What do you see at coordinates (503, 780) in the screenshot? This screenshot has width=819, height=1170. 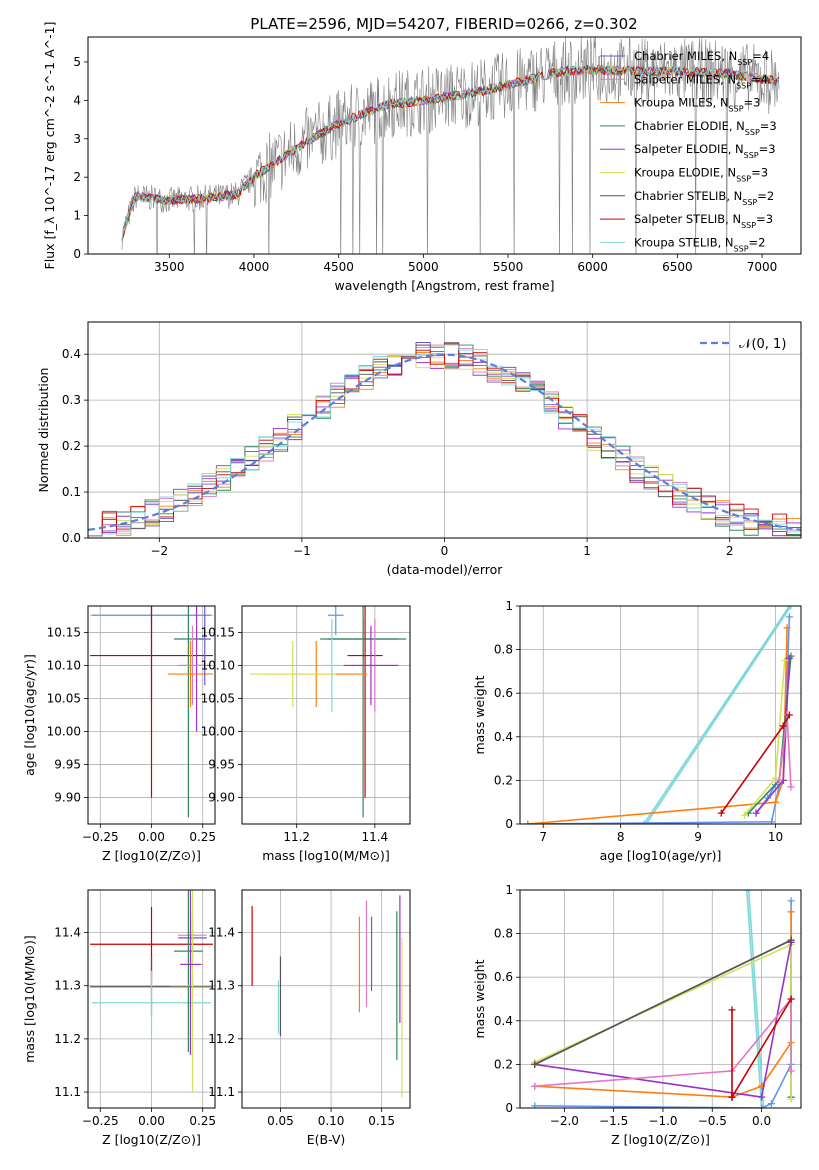 I see `y-tick-label-1: 0.2` at bounding box center [503, 780].